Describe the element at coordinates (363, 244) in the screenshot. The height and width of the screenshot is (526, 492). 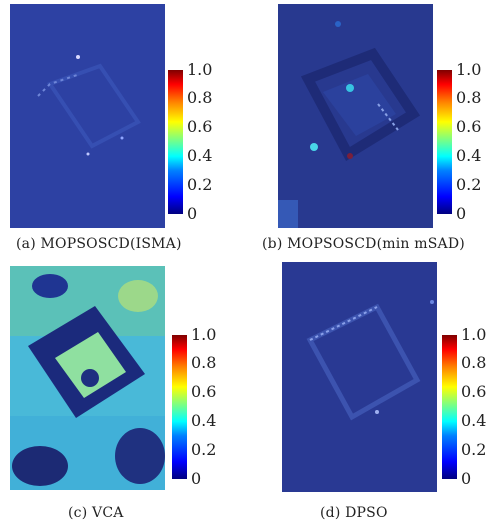
I see `caption-b: (b) MOPSOSCD(min mSAD)` at that location.